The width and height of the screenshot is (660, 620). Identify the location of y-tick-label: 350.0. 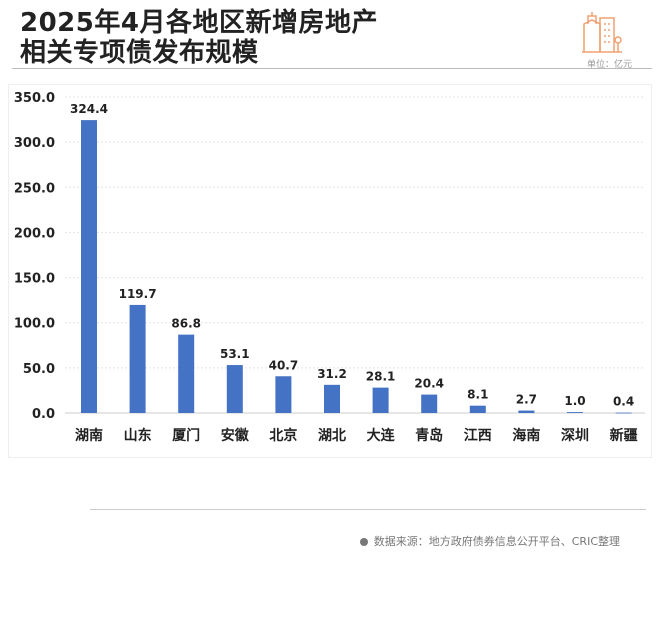
(34, 98).